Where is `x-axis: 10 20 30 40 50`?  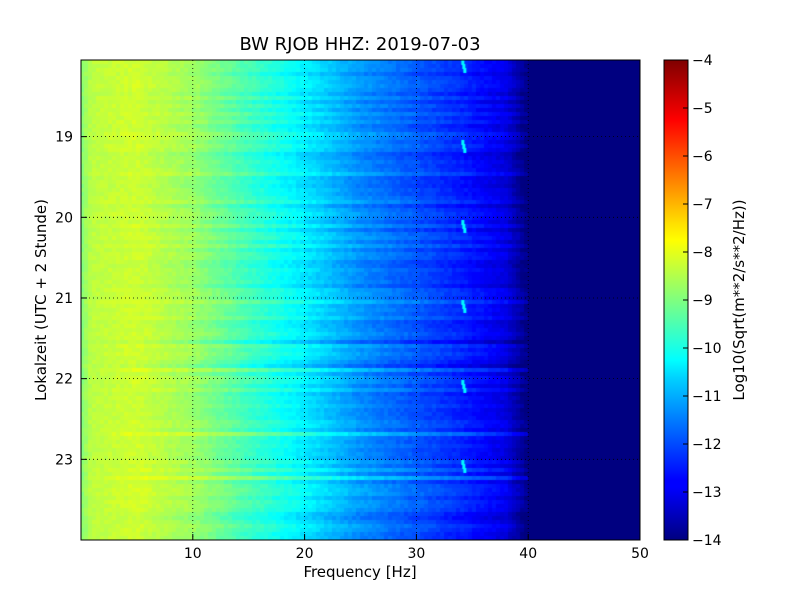
x-axis: 10 20 30 40 50 is located at coordinates (416, 548).